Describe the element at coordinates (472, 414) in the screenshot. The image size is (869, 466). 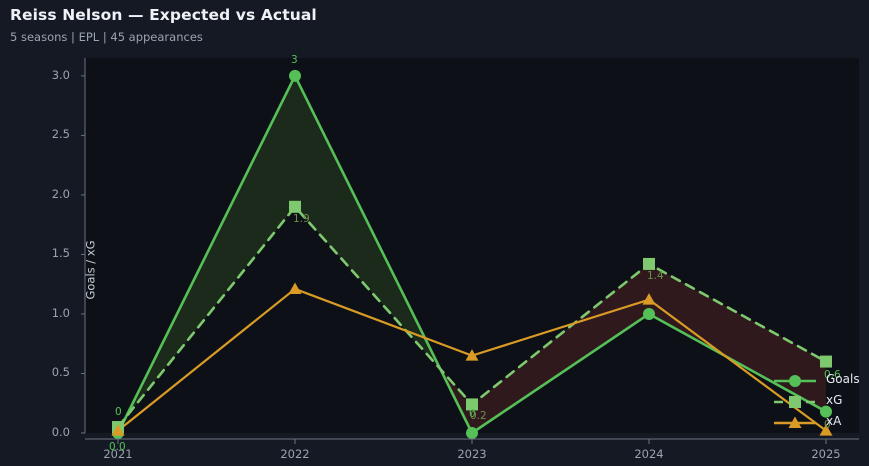
I see `point-label-goals_2023: 0` at that location.